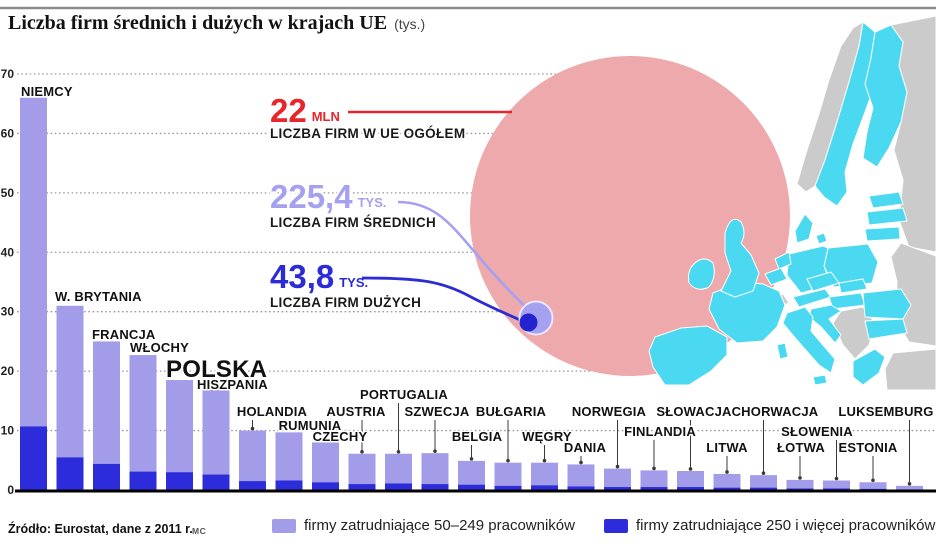 This screenshot has width=936, height=552. Describe the element at coordinates (782, 351) in the screenshot. I see `map-sardinia` at that location.